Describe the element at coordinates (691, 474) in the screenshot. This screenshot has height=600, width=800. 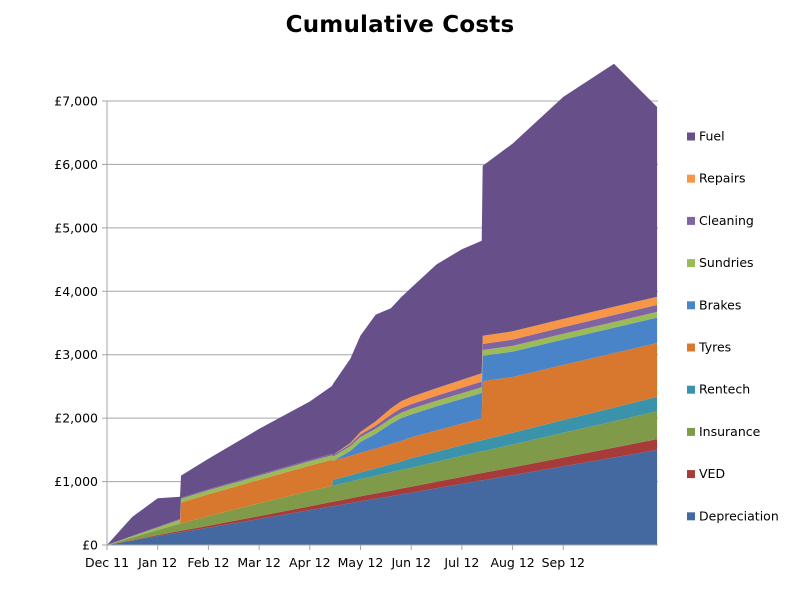
I see `legend-swatch-ved` at that location.